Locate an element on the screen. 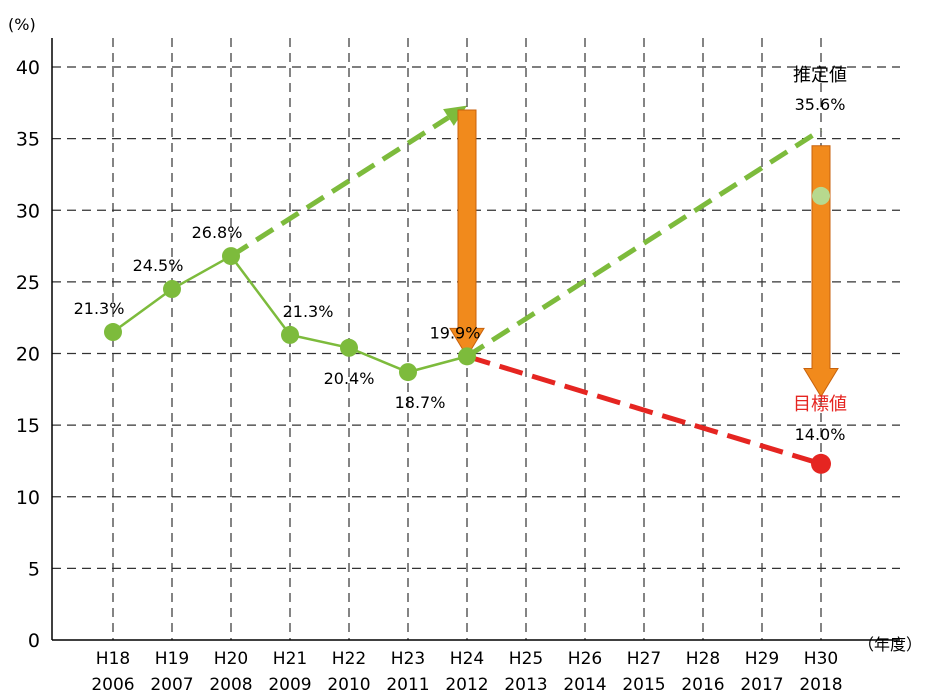 The width and height of the screenshot is (928, 696). y-tick-labels: 0 5 10 15 20 25 30 35 40 is located at coordinates (28, 354).